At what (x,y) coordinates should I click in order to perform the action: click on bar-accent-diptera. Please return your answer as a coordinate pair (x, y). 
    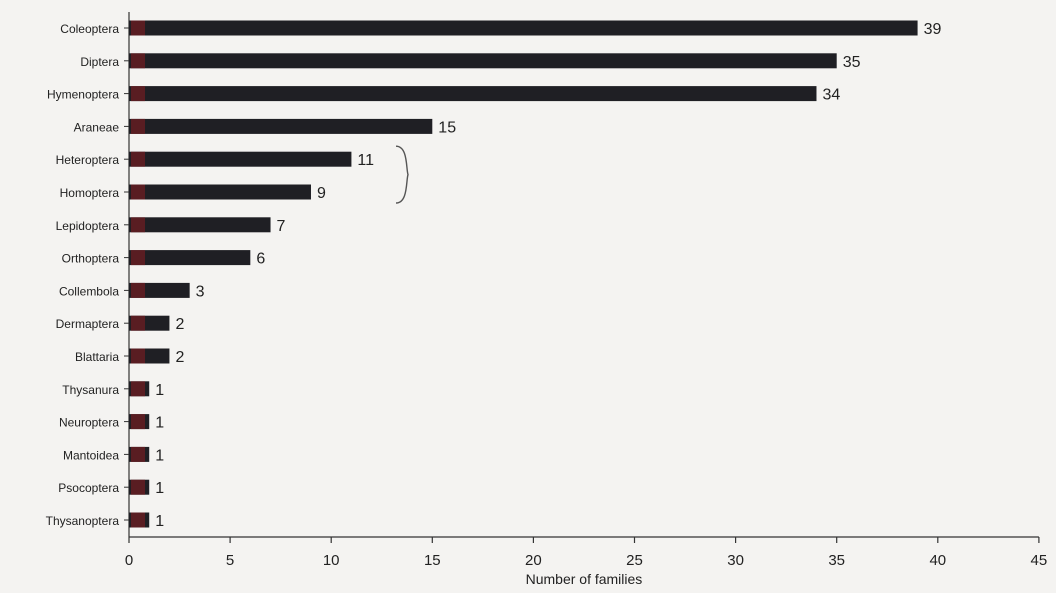
    Looking at the image, I should click on (138, 61).